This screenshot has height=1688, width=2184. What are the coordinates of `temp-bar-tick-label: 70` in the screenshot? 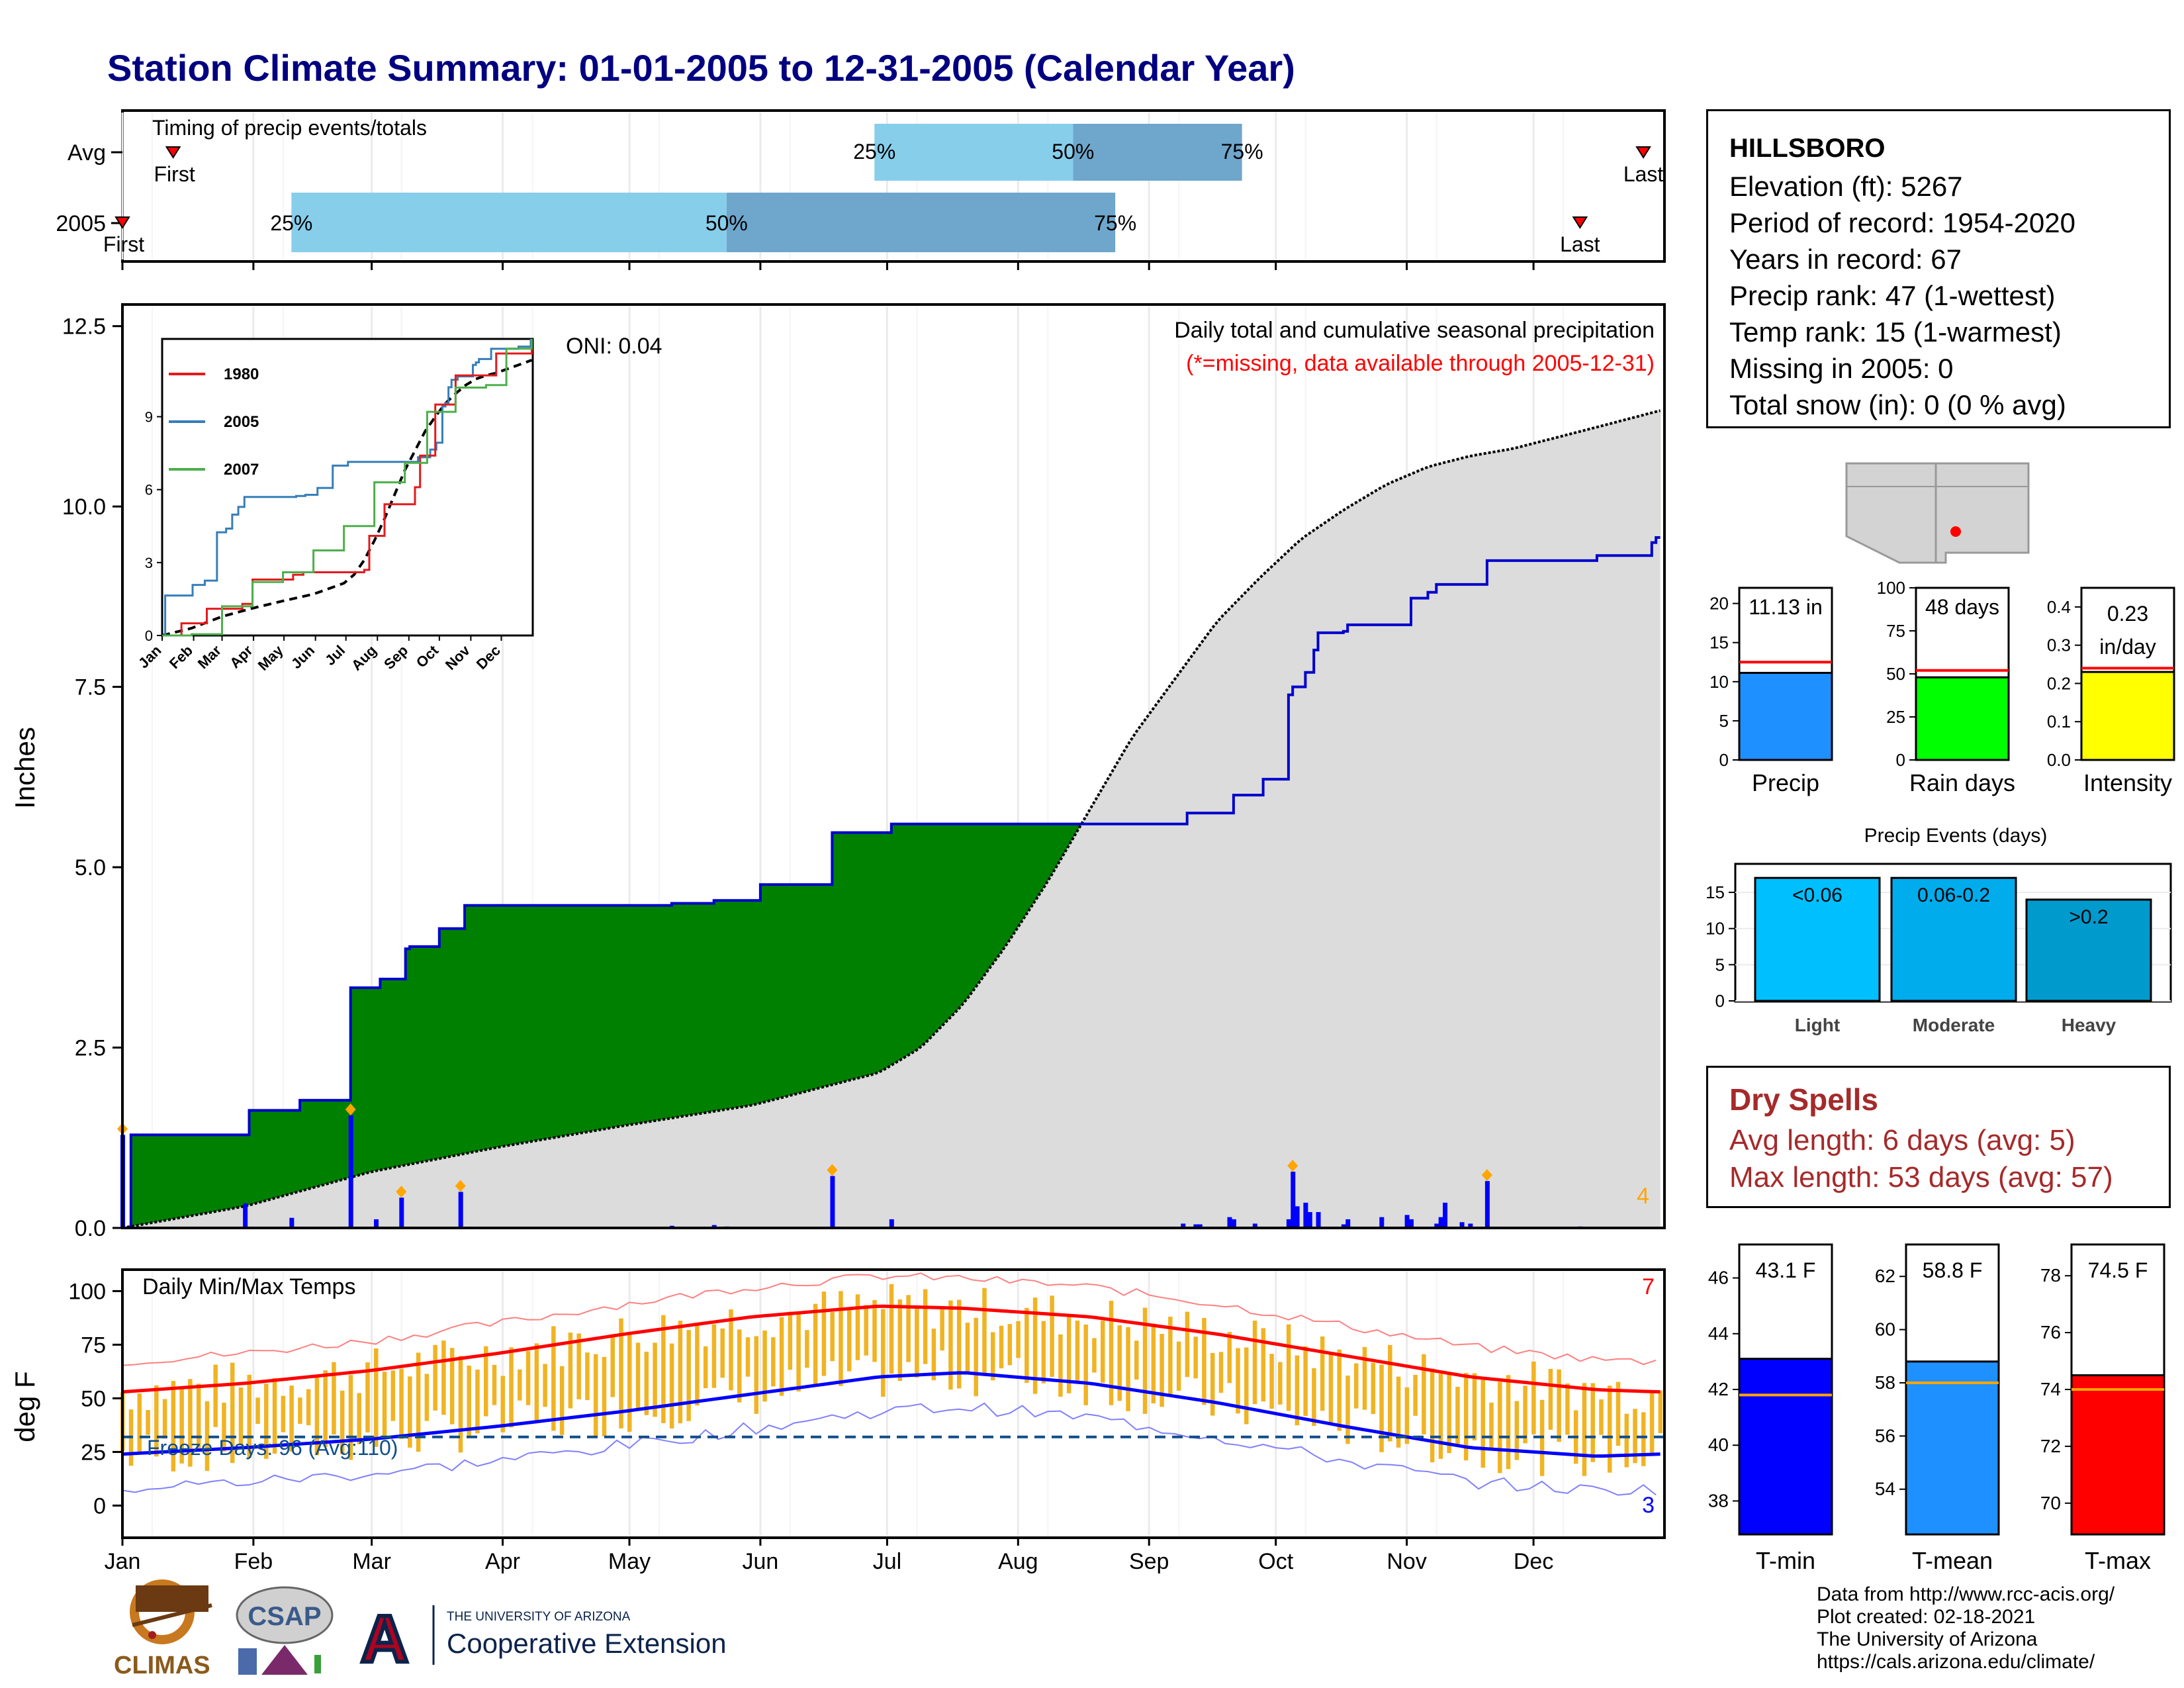 It's located at (2050, 1503).